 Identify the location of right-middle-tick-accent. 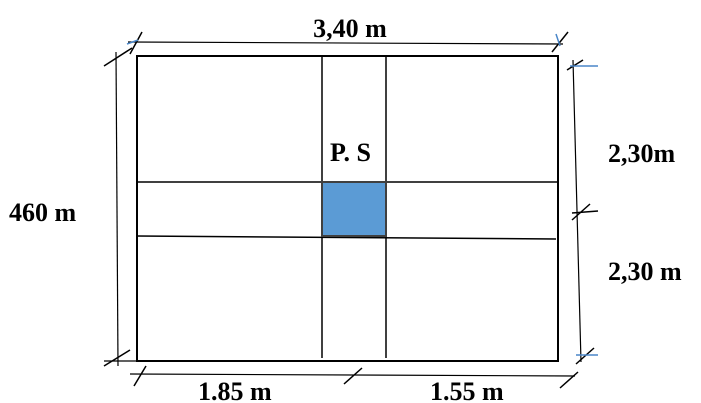
(585, 212).